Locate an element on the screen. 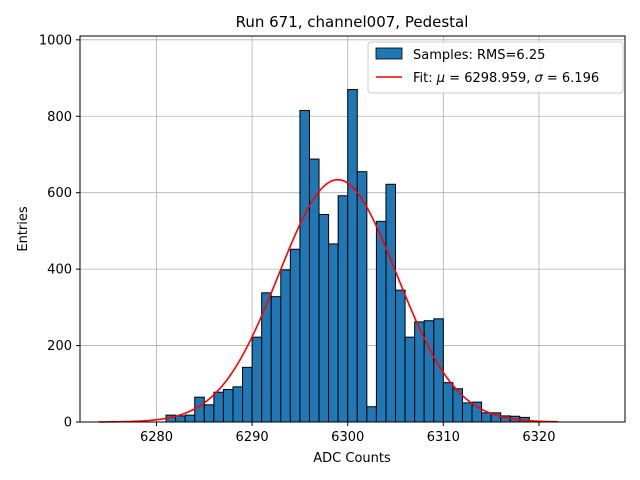  legend-fit-mu-value: = 6298.959, is located at coordinates (489, 78).